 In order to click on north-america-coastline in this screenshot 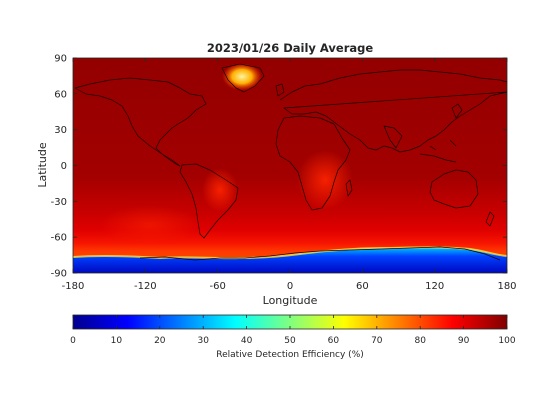, I will do `click(140, 122)`.